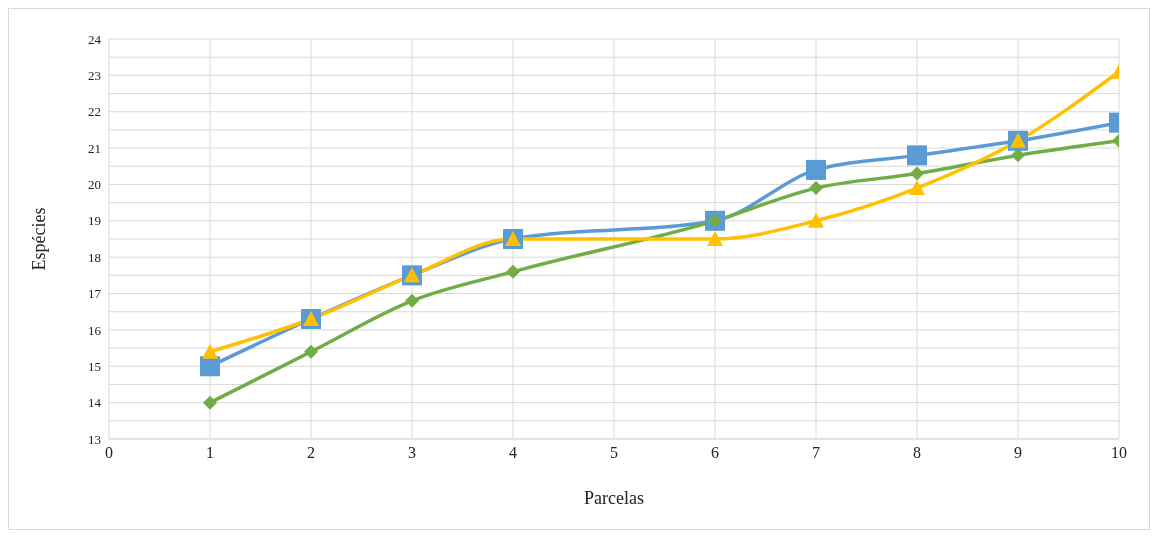 The height and width of the screenshot is (542, 1164). I want to click on x-tick-label: 1, so click(210, 453).